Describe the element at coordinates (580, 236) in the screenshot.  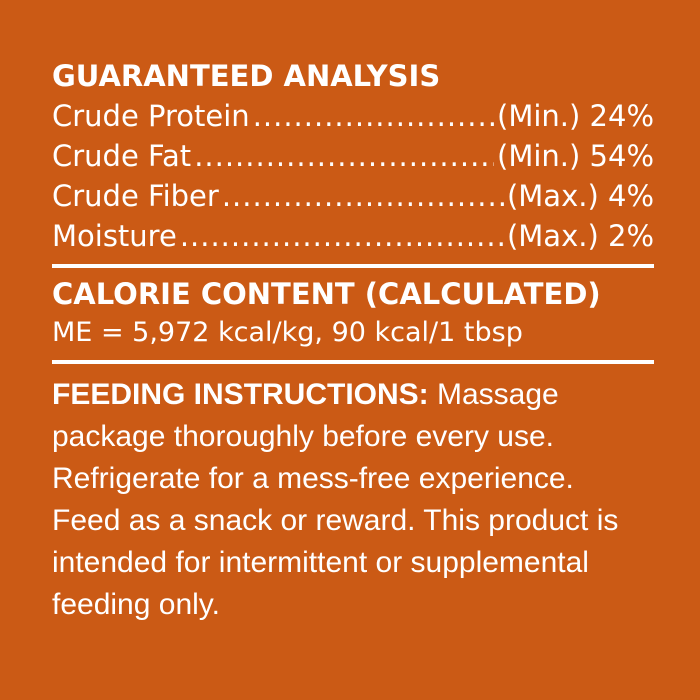
I see `analysis-value: (Max.) 2%` at that location.